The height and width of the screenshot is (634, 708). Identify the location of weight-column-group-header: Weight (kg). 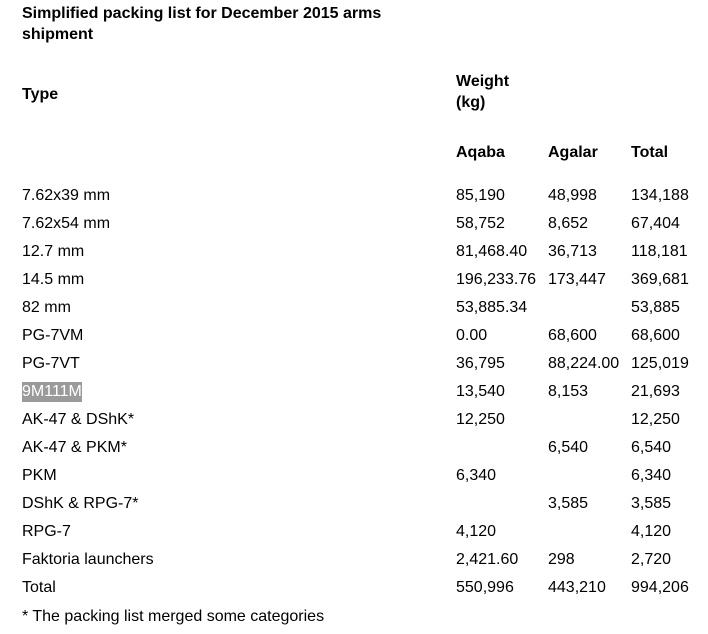
(483, 92).